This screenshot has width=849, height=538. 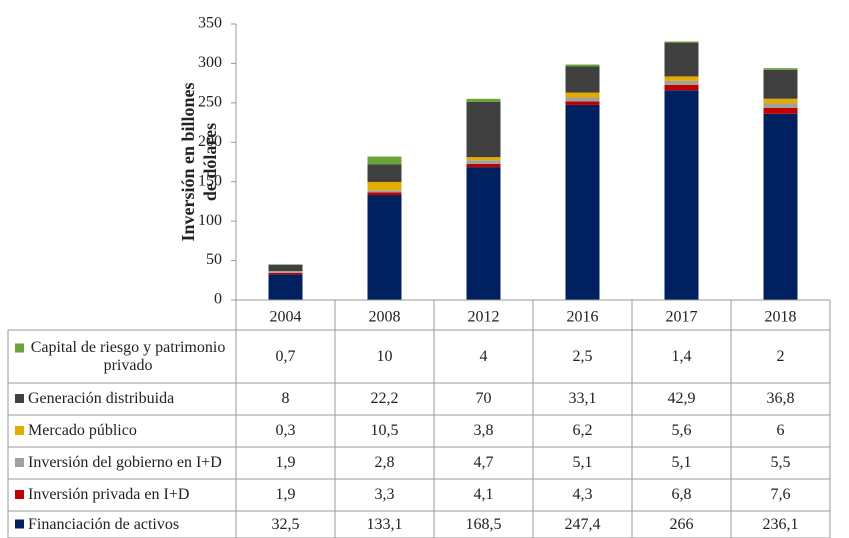 I want to click on legend-label: Generación distribuida, so click(x=101, y=398).